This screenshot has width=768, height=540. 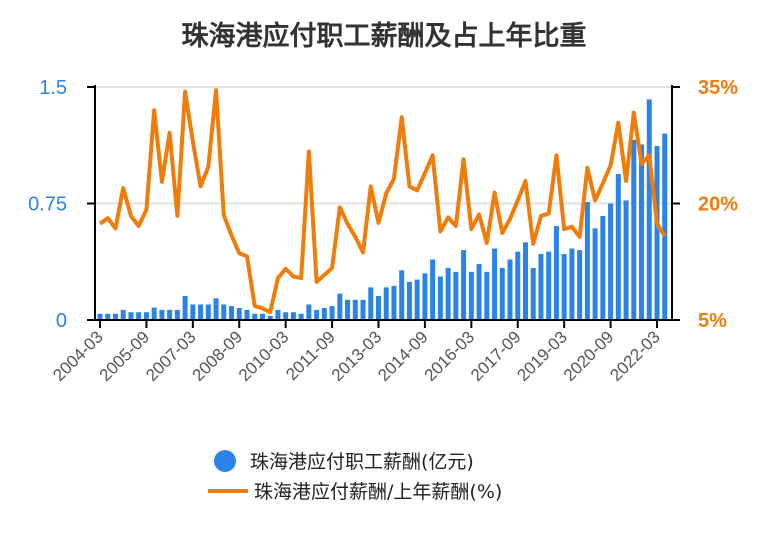 I want to click on legend-line-icon, so click(x=228, y=490).